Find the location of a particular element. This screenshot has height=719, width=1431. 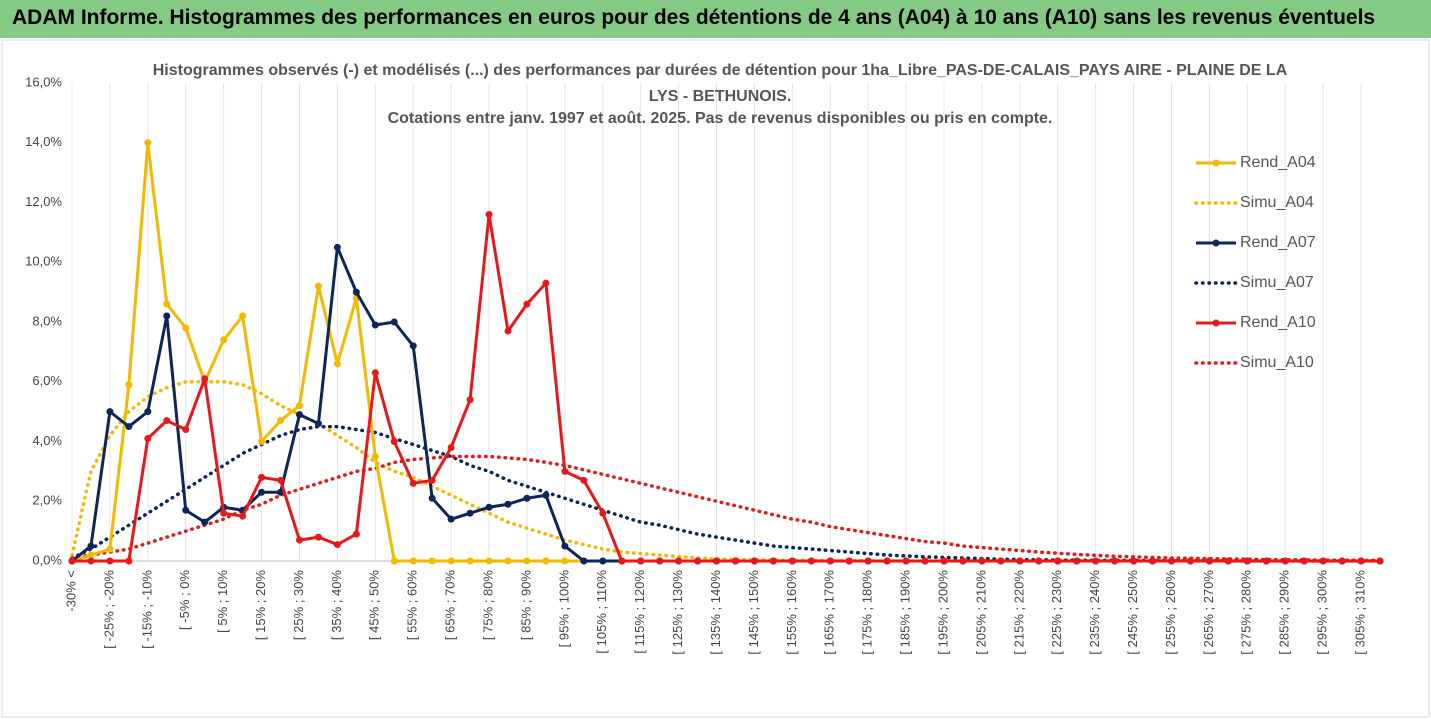

y-tick-label: 0,0% is located at coordinates (47, 559).